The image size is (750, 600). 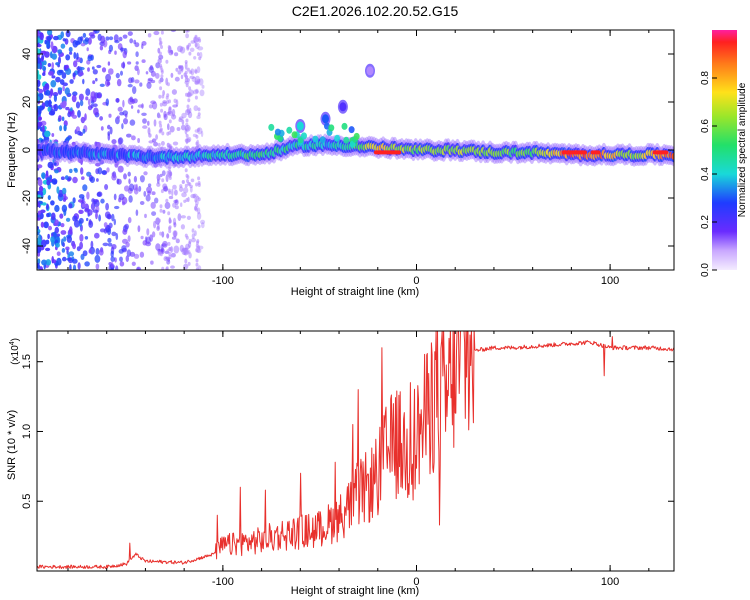 I want to click on noise-scatter, so click(x=121, y=150).